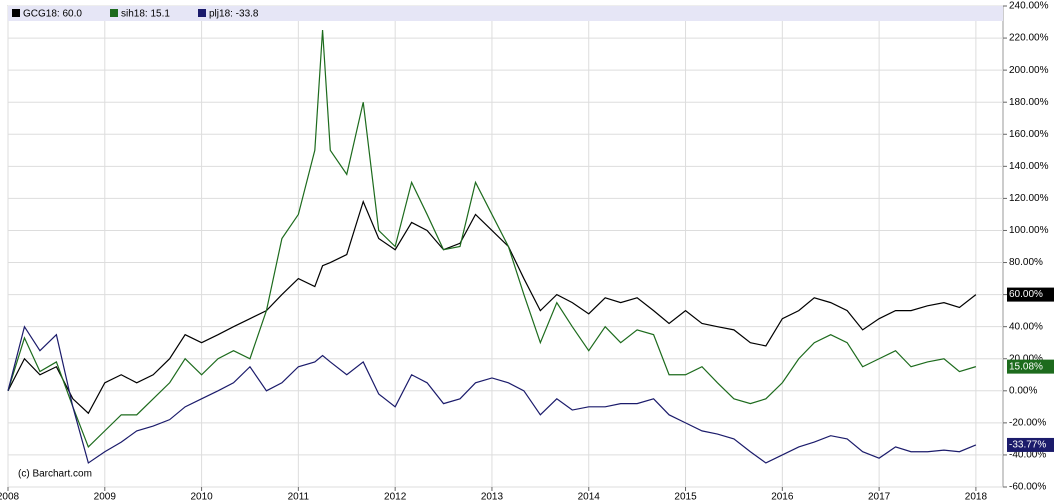 The height and width of the screenshot is (504, 1055). What do you see at coordinates (1029, 198) in the screenshot?
I see `y-tick-label: 120.00%` at bounding box center [1029, 198].